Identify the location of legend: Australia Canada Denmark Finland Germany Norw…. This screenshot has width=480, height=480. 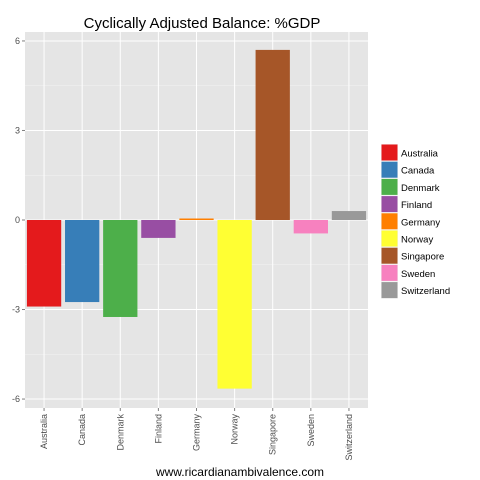
(415, 221).